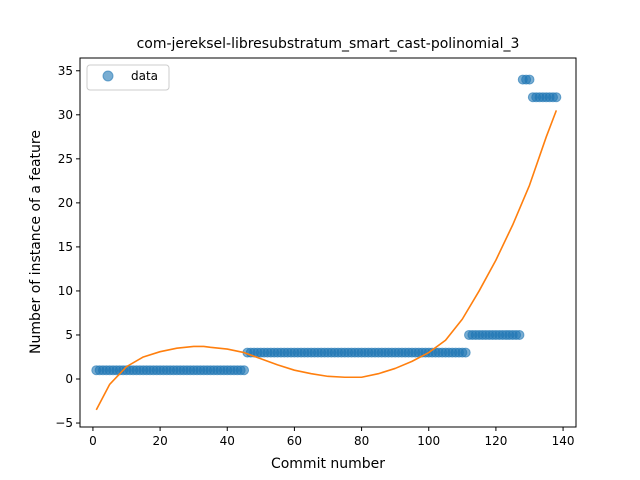 This screenshot has height=480, width=640. I want to click on x-tick-label: 100, so click(428, 441).